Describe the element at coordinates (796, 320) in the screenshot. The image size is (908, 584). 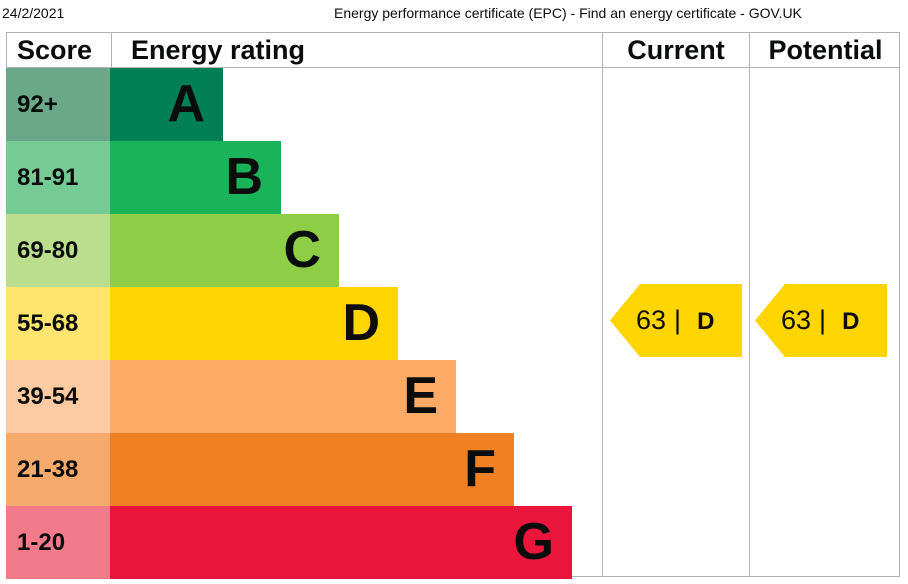
I see `potential-score-value: 63` at that location.